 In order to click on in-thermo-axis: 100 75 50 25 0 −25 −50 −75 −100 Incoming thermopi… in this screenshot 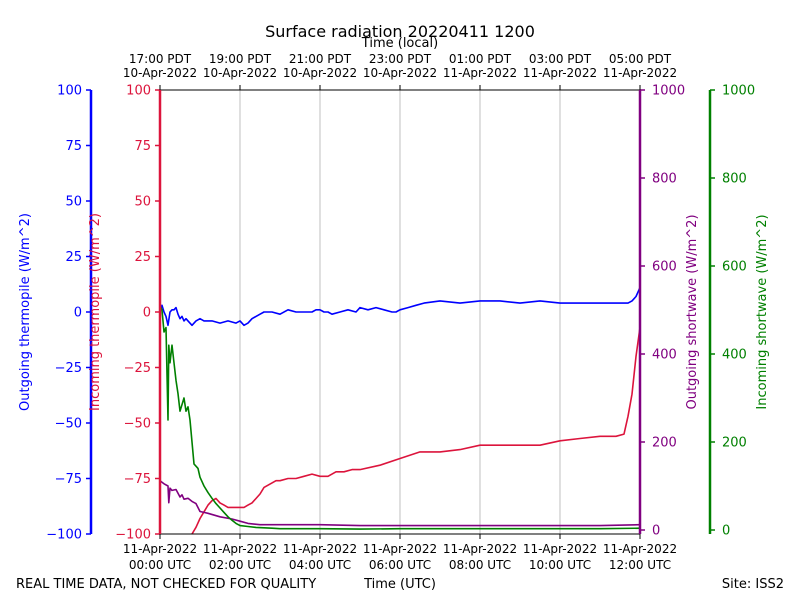, I will do `click(125, 313)`.